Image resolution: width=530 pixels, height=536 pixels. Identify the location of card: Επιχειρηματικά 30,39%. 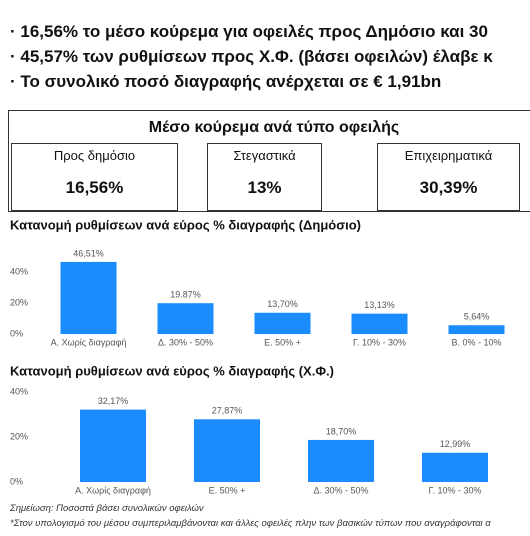
(448, 177).